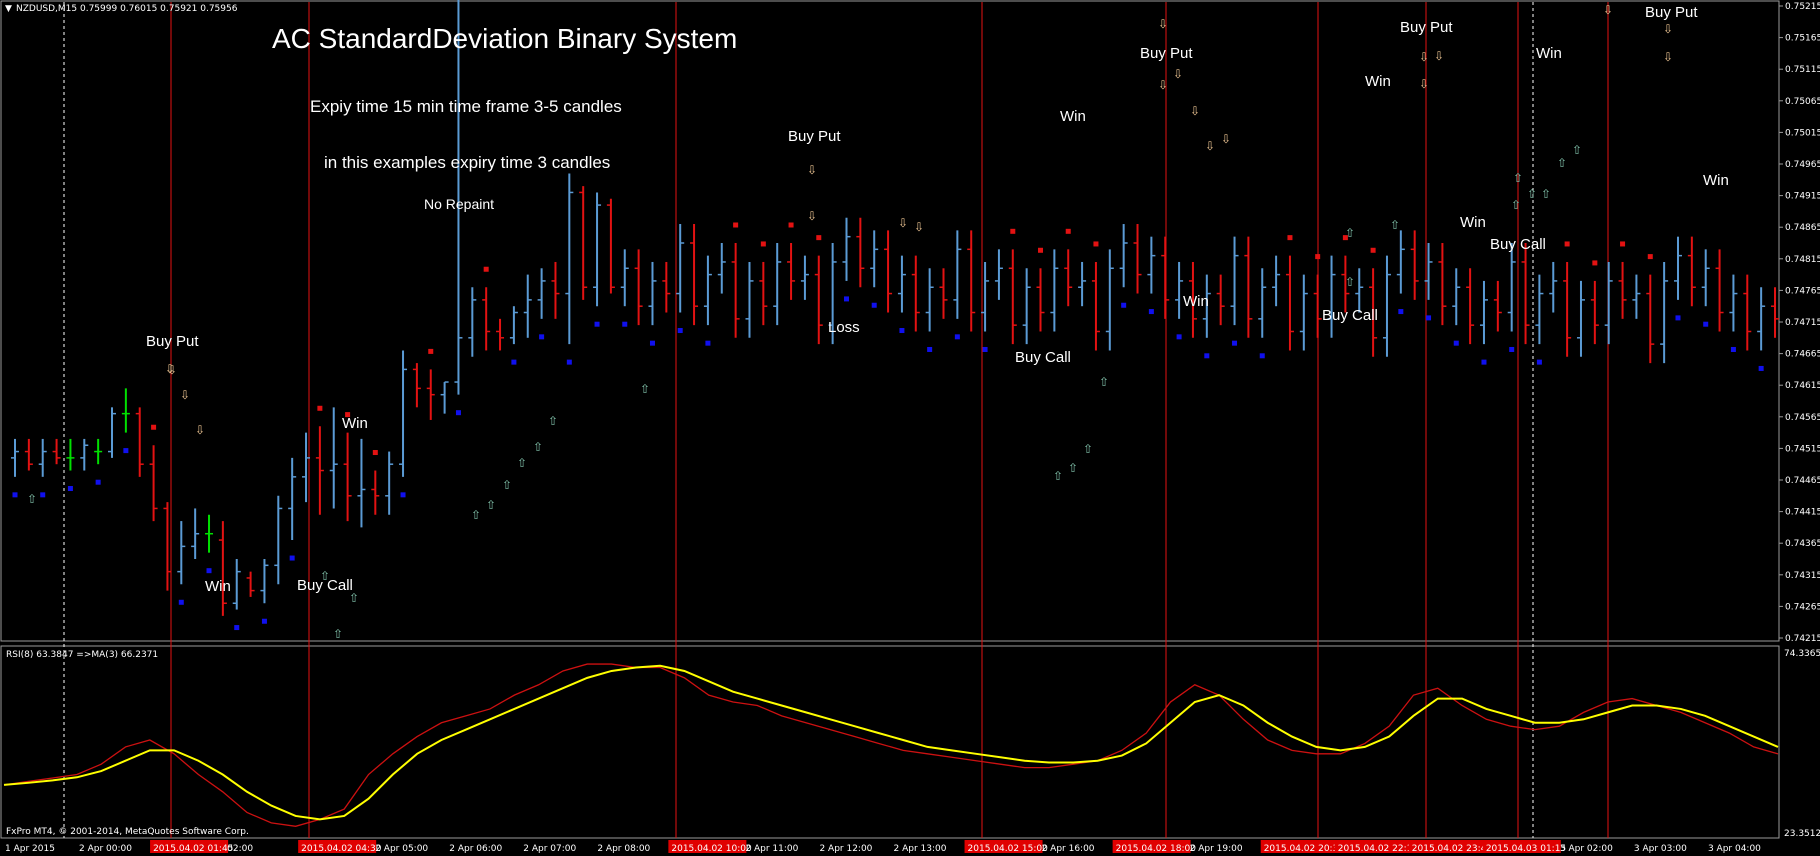 This screenshot has width=1820, height=856. What do you see at coordinates (1802, 576) in the screenshot?
I see `price-tick-label: 0.74315` at bounding box center [1802, 576].